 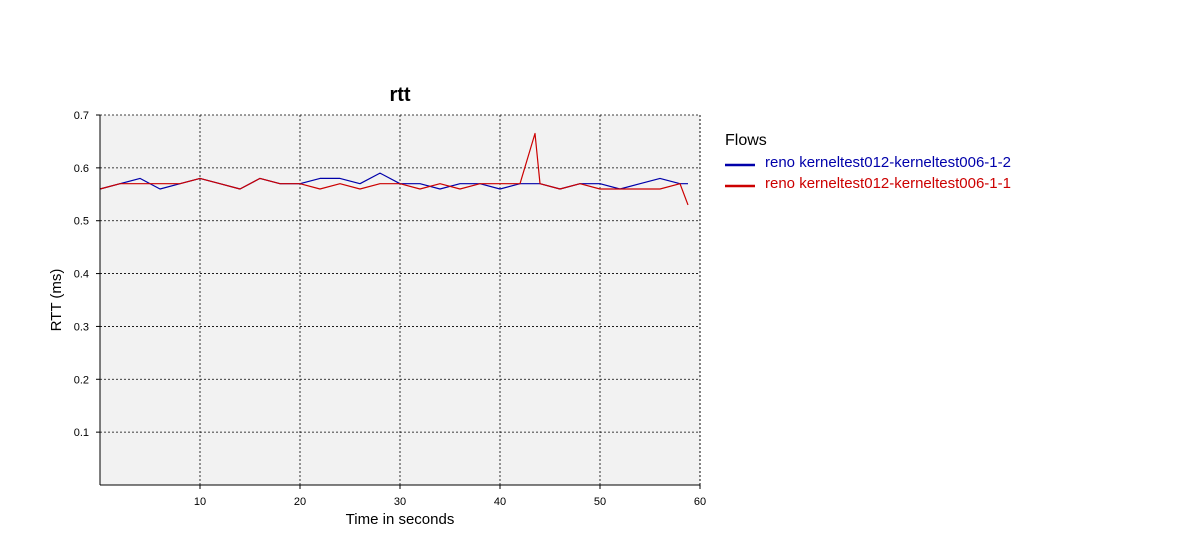 I want to click on x-tick-label: 50, so click(x=600, y=502).